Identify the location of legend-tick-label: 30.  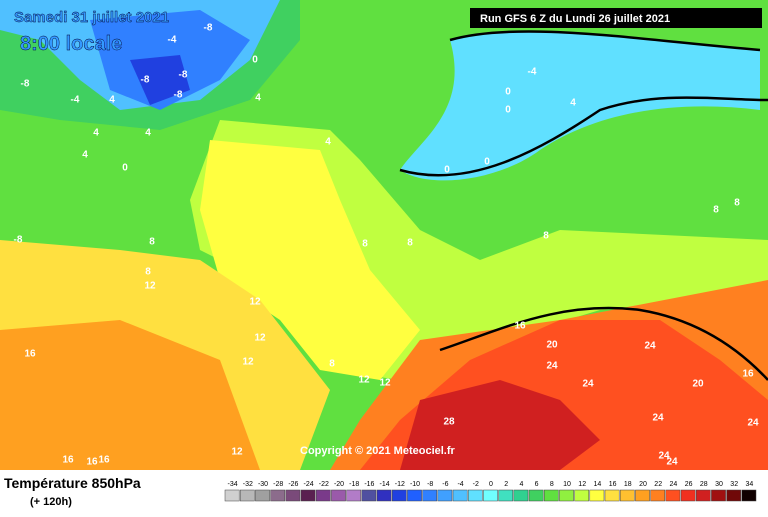
(719, 484).